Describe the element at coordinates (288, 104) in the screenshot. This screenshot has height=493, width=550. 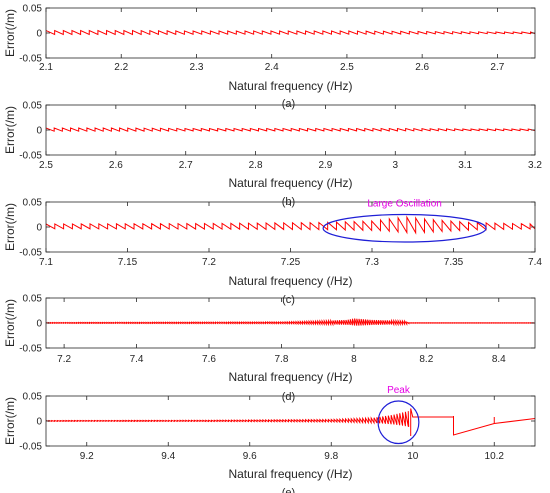
I see `panel-label: (a)` at that location.